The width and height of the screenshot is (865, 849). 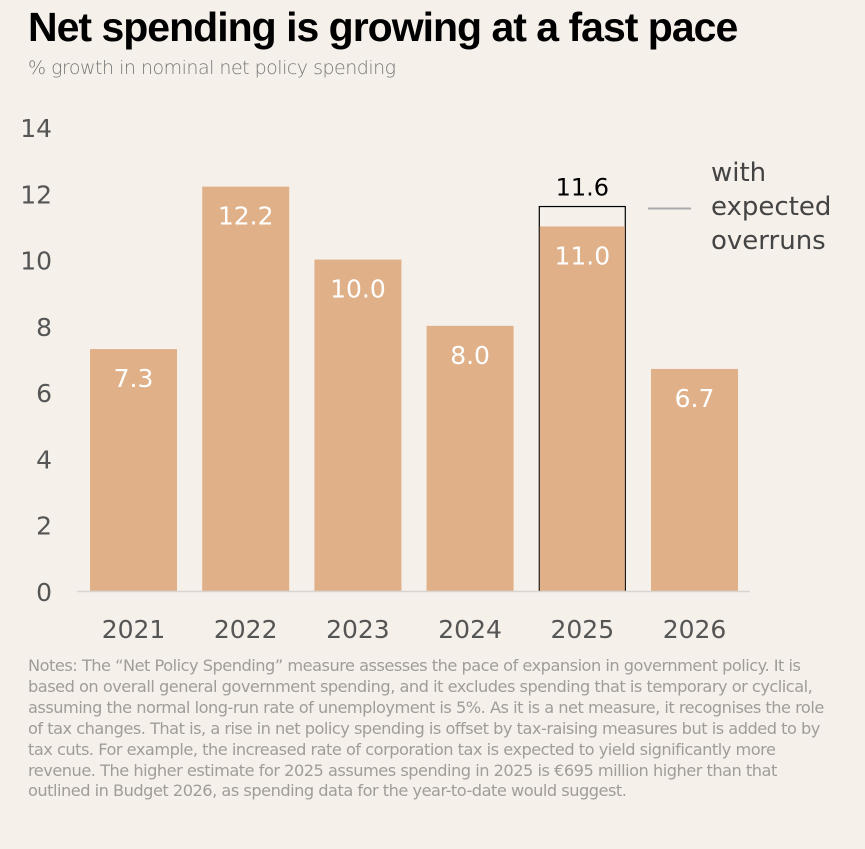 I want to click on annotation-text: with, so click(x=738, y=173).